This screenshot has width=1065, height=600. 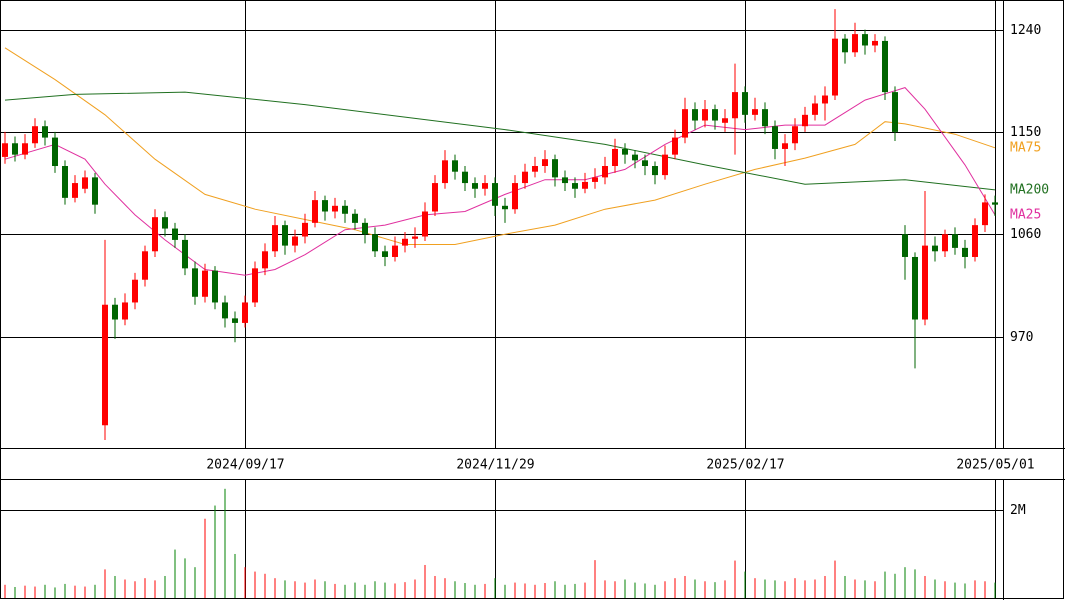 I want to click on x-tick-label: 2024/11/29, so click(x=495, y=465).